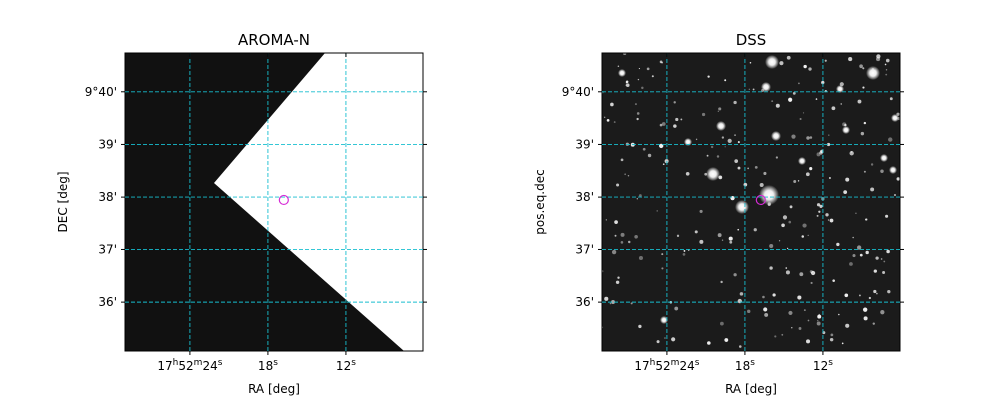  What do you see at coordinates (101, 92) in the screenshot?
I see `y-tick-label: 9°40'` at bounding box center [101, 92].